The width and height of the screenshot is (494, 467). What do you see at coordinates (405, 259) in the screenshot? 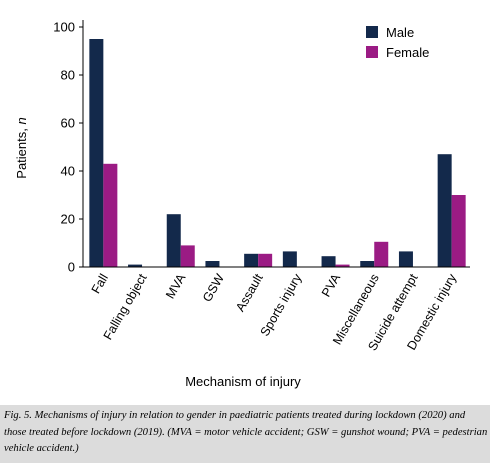
I see `bar-male-suicide-attempt` at bounding box center [405, 259].